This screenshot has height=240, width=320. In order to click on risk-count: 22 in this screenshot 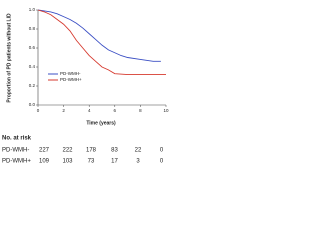, I will do `click(138, 151)`.